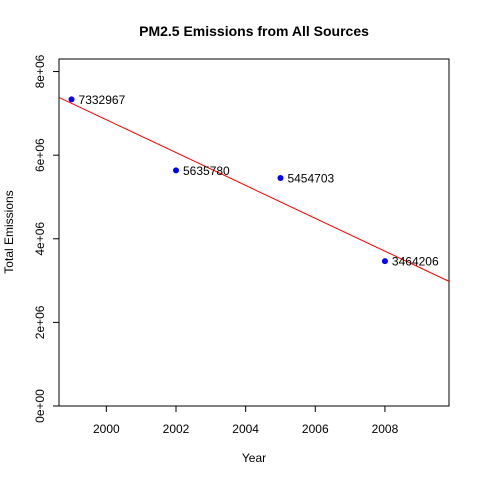  Describe the element at coordinates (245, 429) in the screenshot. I see `x-tick-label: 2004` at that location.